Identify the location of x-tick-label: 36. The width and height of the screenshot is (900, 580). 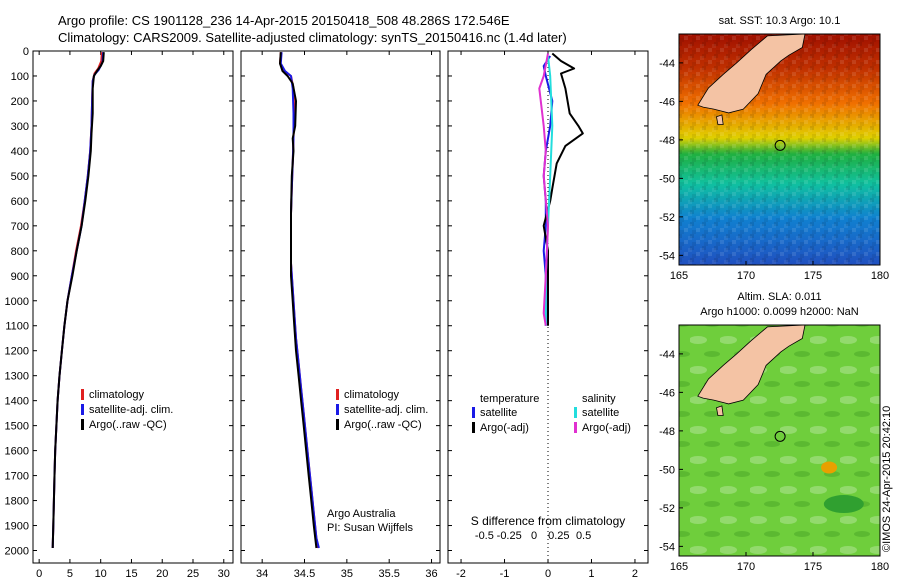
(431, 574).